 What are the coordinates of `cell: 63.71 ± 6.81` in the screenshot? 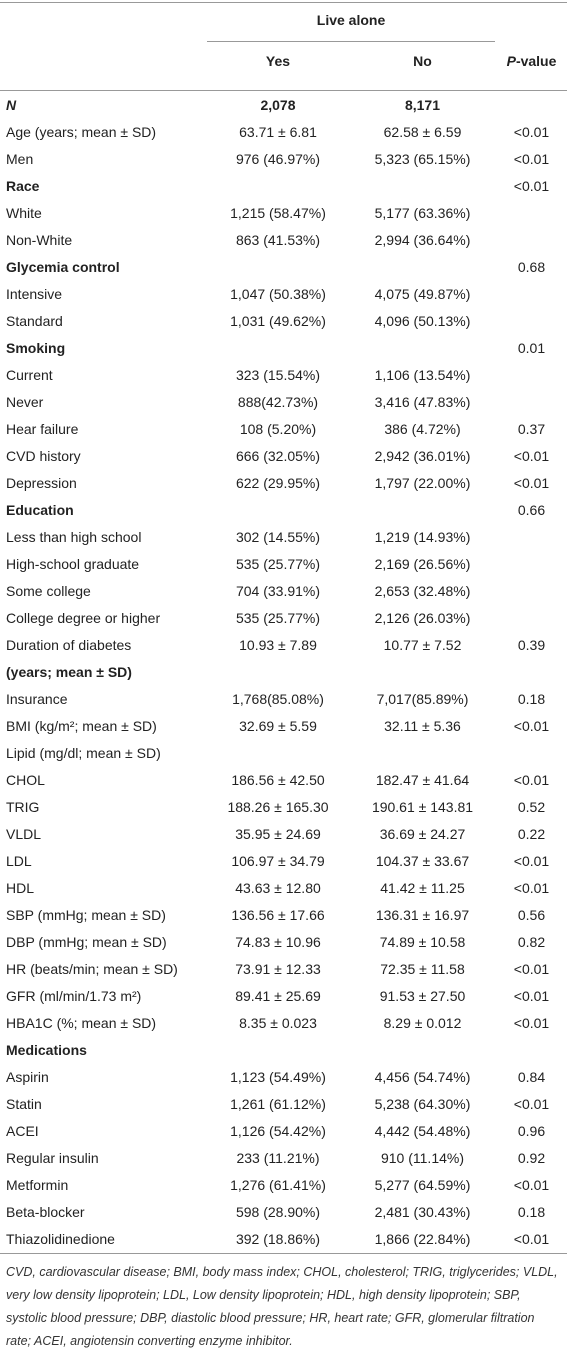 It's located at (278, 132).